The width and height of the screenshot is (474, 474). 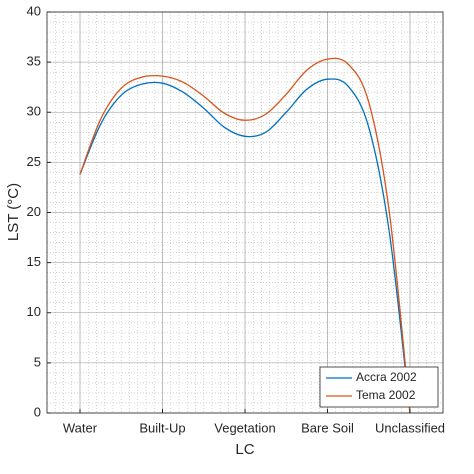 I want to click on y-tick-label: 35, so click(x=34, y=61).